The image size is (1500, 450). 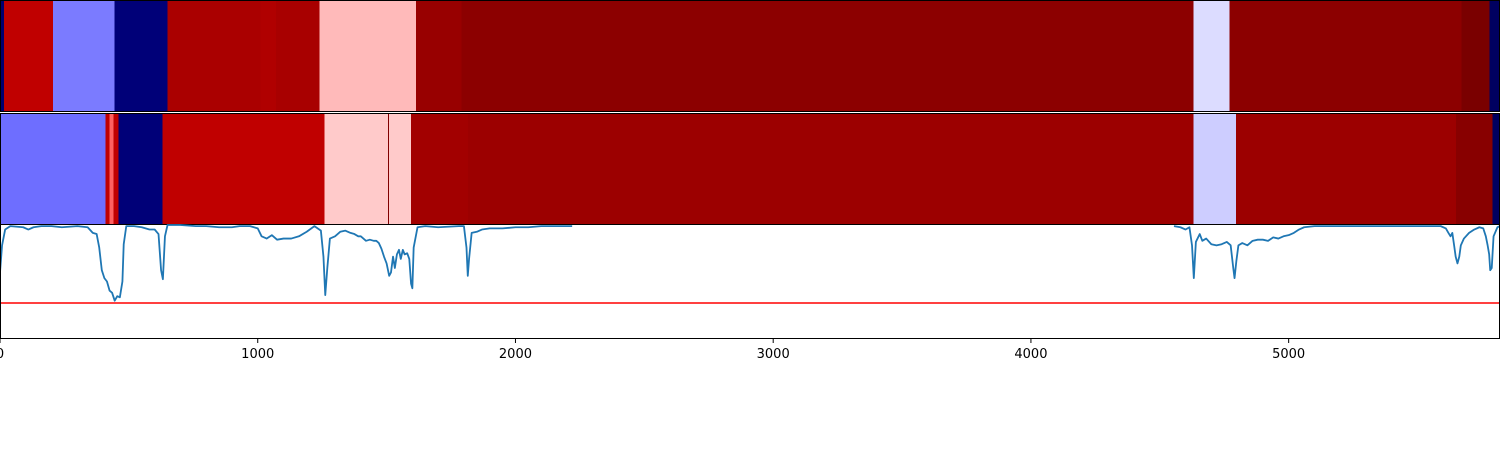 What do you see at coordinates (773, 354) in the screenshot?
I see `x-tick-label: 3000` at bounding box center [773, 354].